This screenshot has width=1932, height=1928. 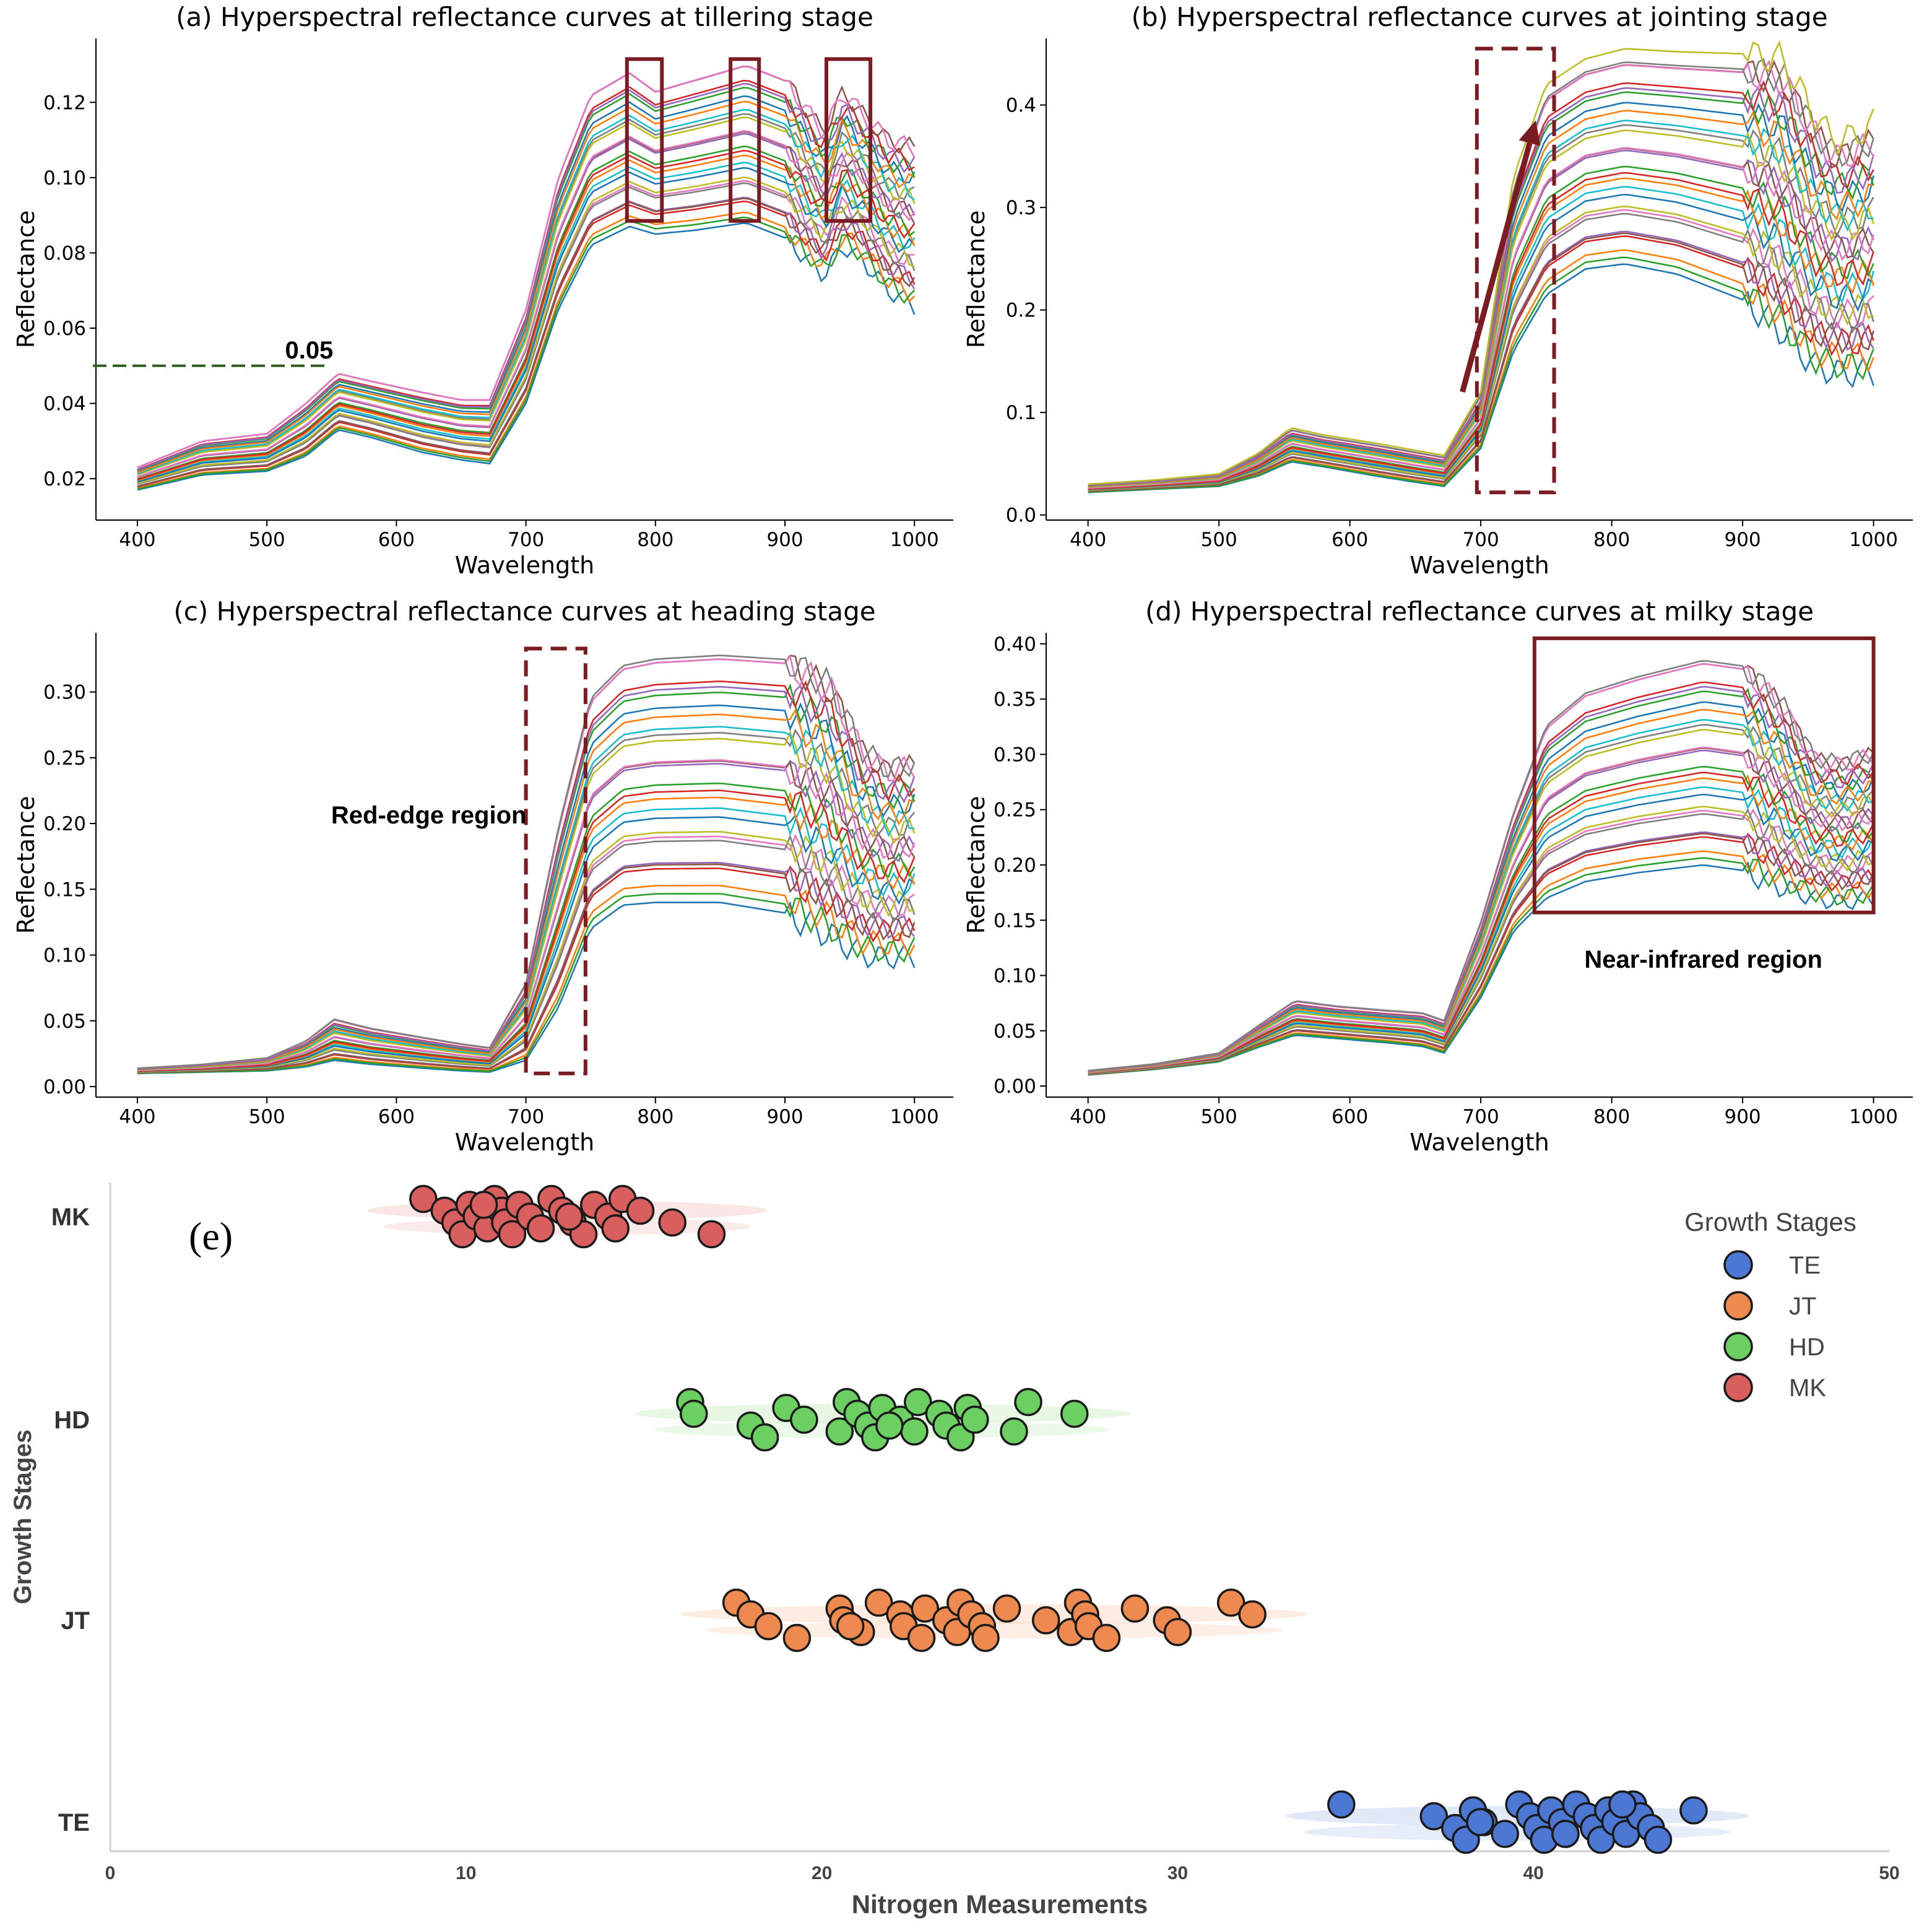 What do you see at coordinates (23, 1517) in the screenshot?
I see `y-axis-label: Growth Stages` at bounding box center [23, 1517].